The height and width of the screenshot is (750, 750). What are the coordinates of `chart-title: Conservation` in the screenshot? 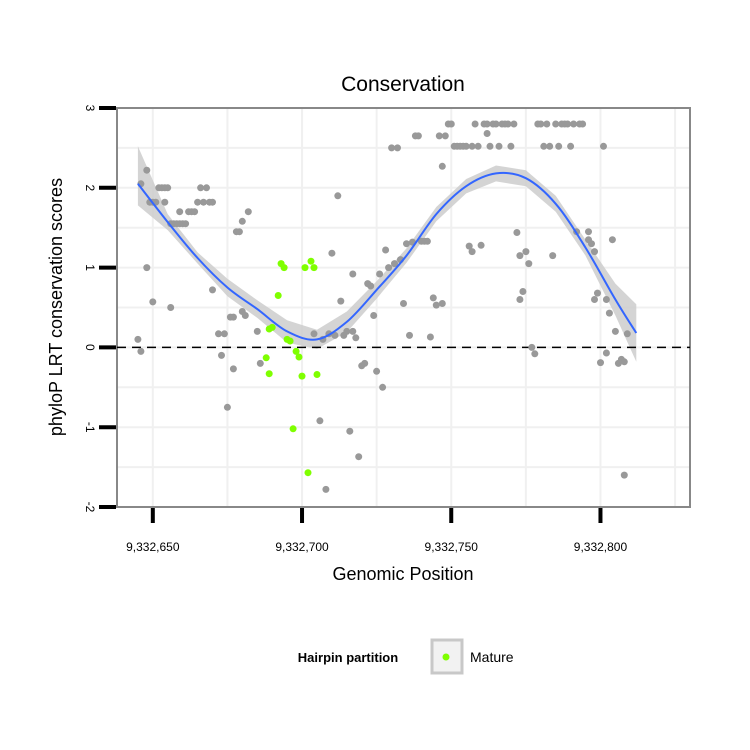 It's located at (403, 84).